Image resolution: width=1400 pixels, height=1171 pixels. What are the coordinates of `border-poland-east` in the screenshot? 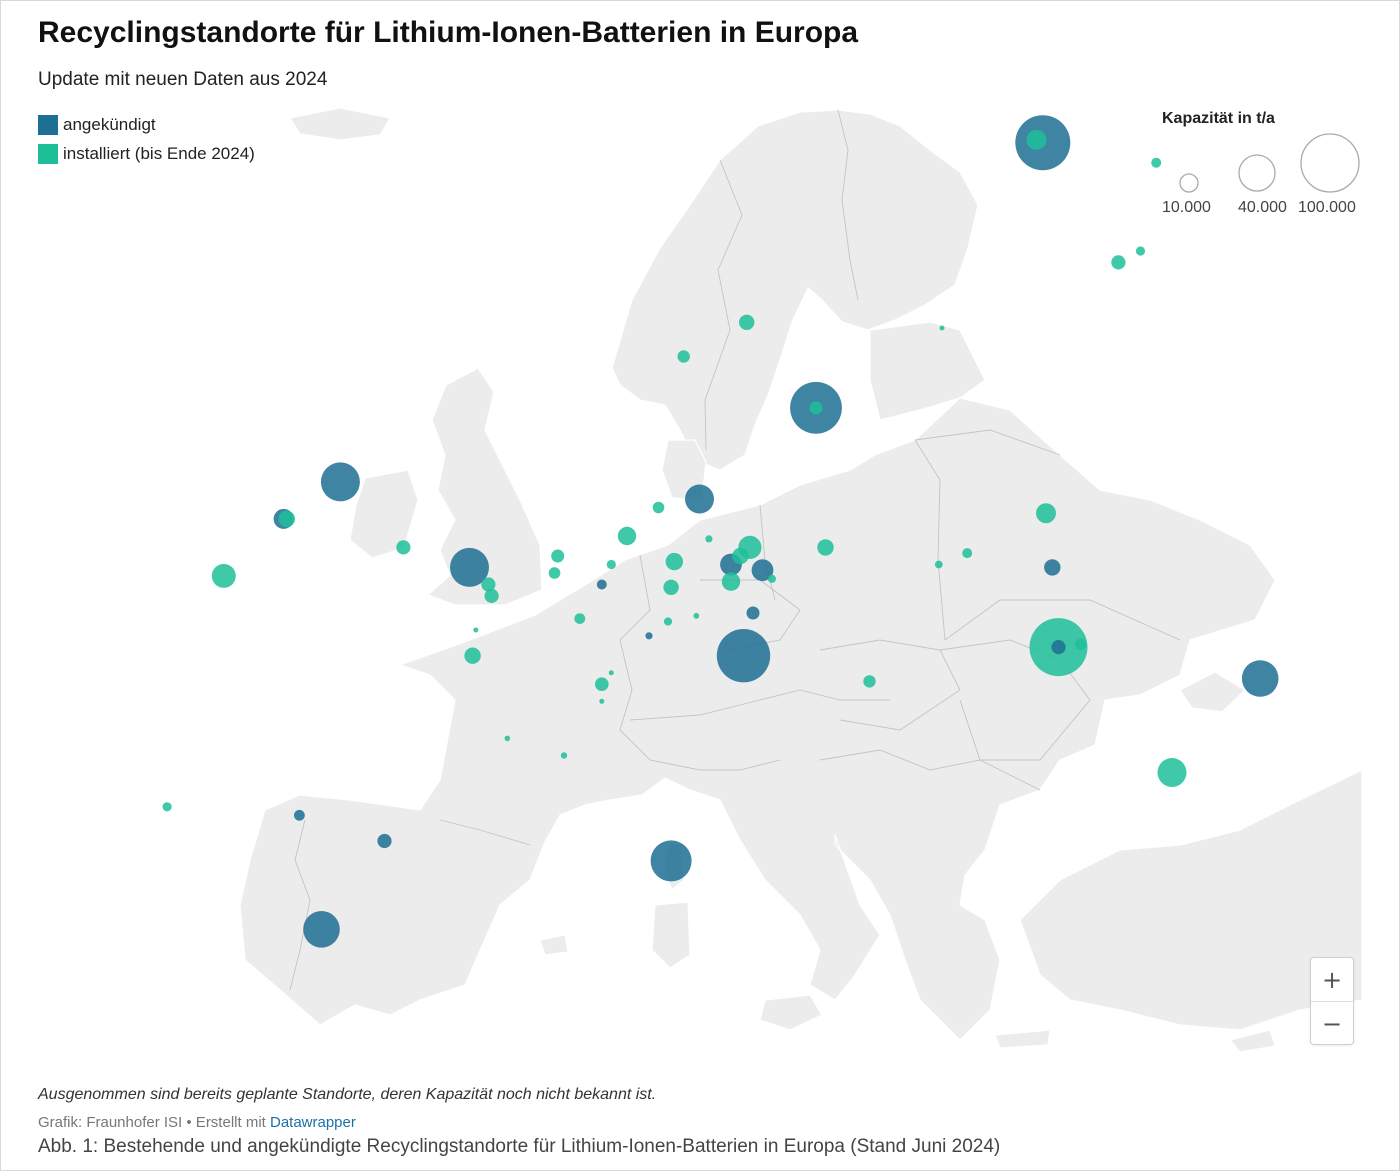 It's located at (930, 540).